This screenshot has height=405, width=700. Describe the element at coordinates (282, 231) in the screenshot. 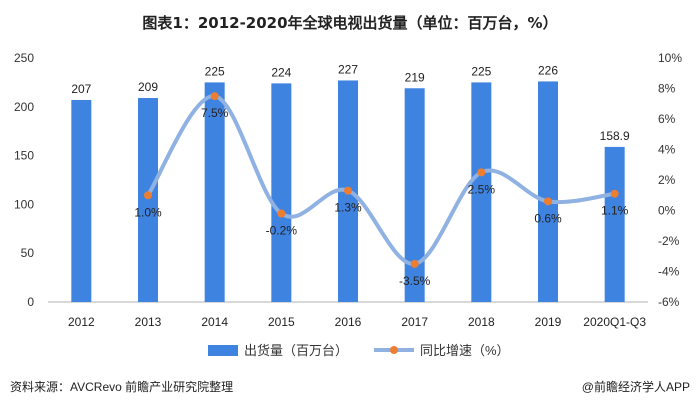

I see `growth-value-label: -0.2%` at that location.